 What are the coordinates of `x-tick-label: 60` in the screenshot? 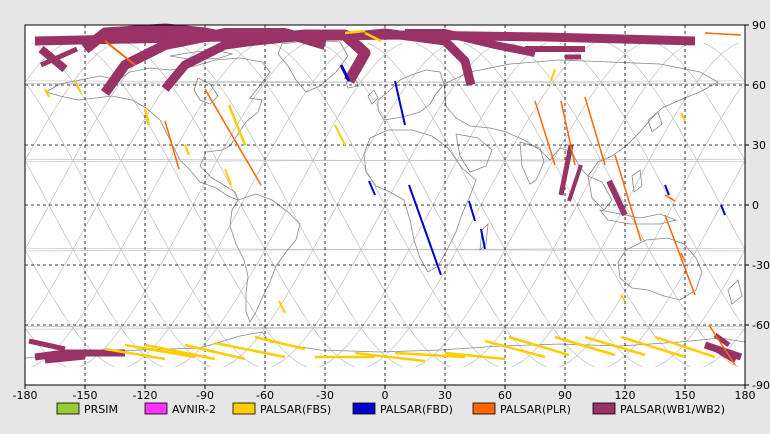 It's located at (505, 395).